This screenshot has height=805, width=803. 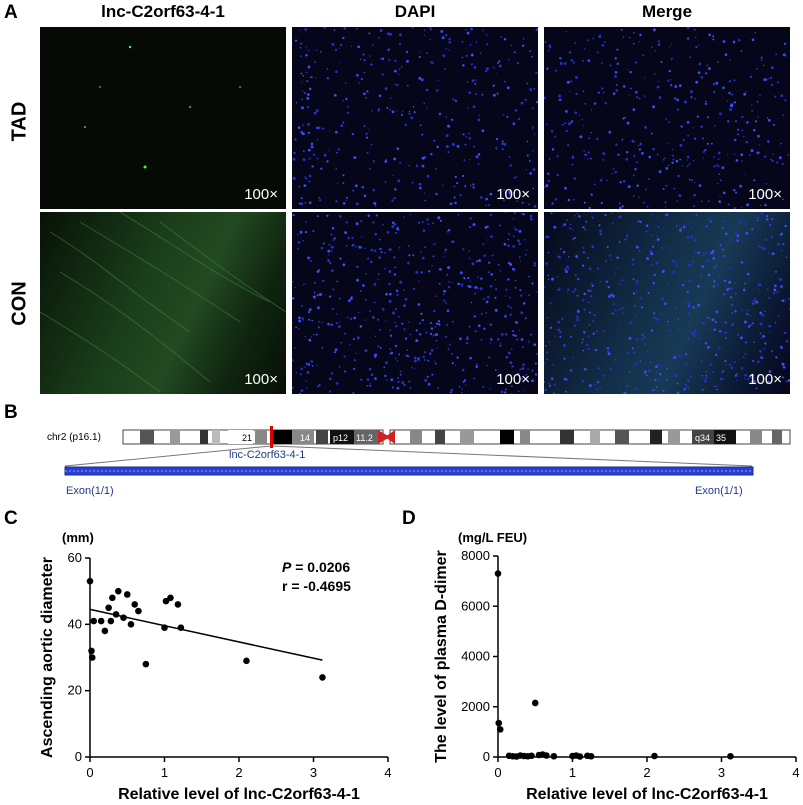 I want to click on y-tick-label: 40, so click(x=75, y=623).